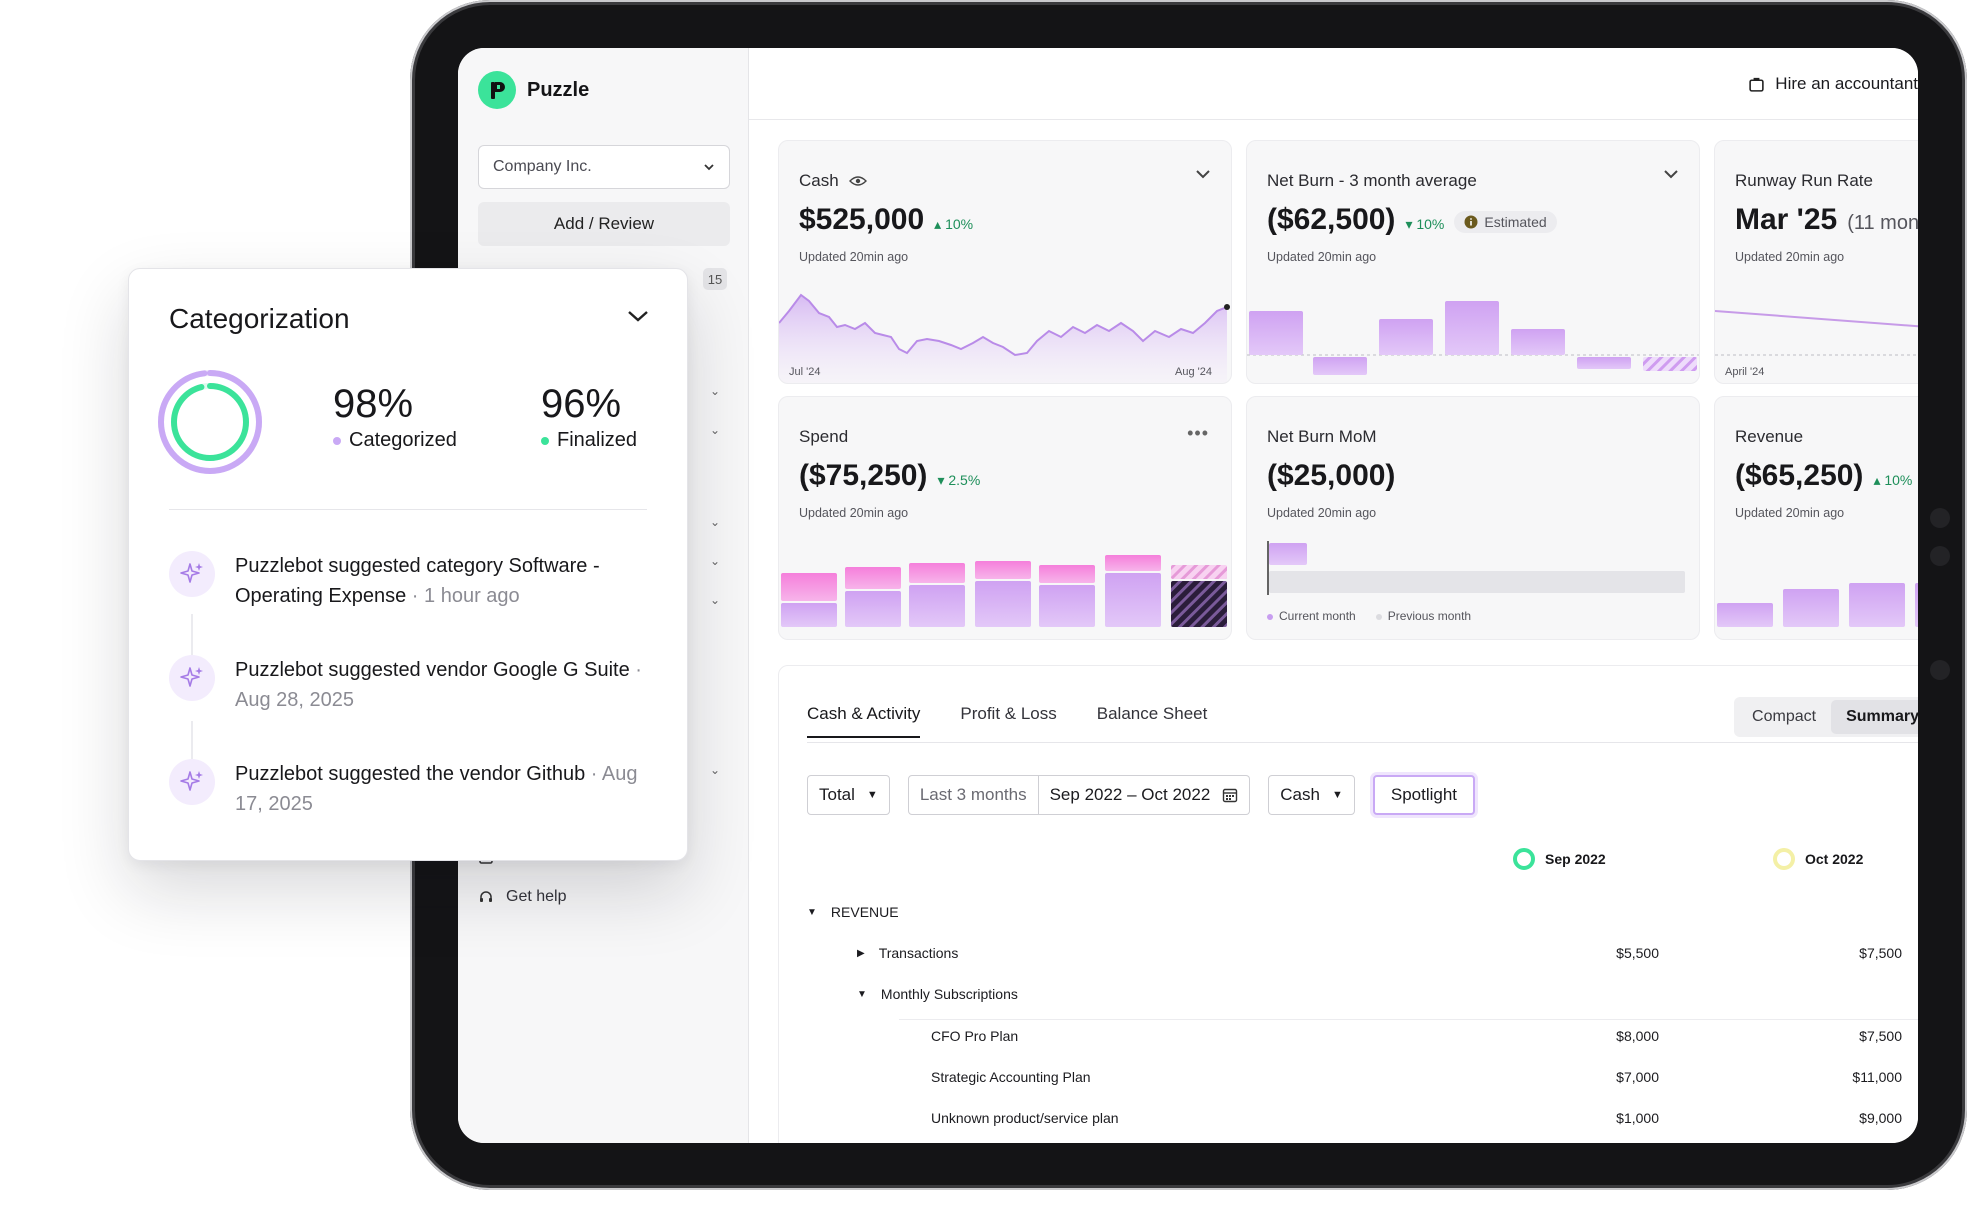 This screenshot has height=1224, width=1967. I want to click on date-range-picker: Sep 2022 – Oct 2022, so click(1144, 795).